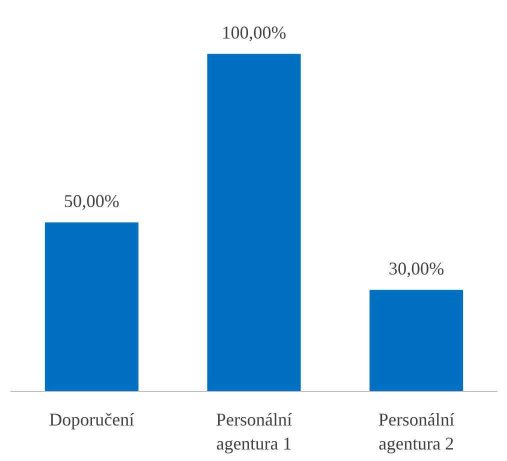 This screenshot has width=507, height=461. What do you see at coordinates (254, 432) in the screenshot?
I see `x-tick-label: Personální agentura 1` at bounding box center [254, 432].